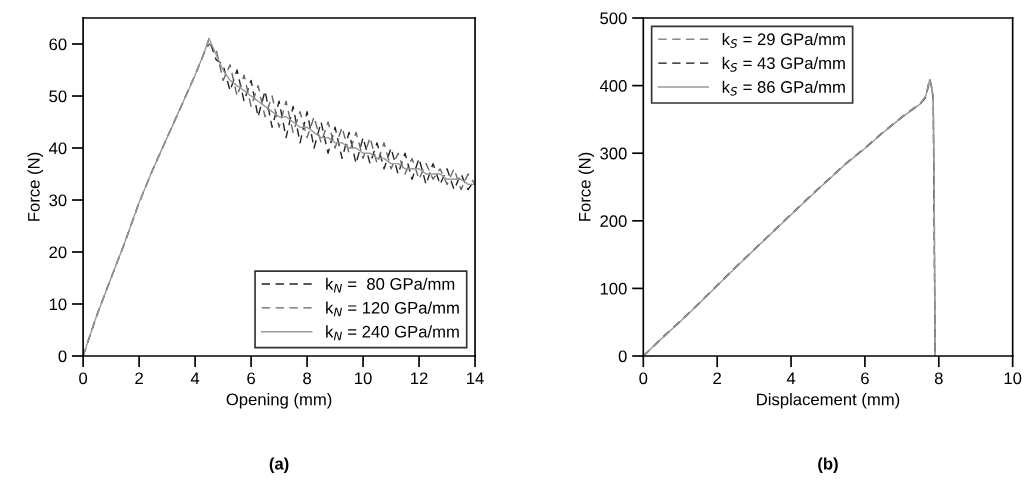 This screenshot has height=487, width=1026. I want to click on x-tick-label: 14, so click(475, 378).